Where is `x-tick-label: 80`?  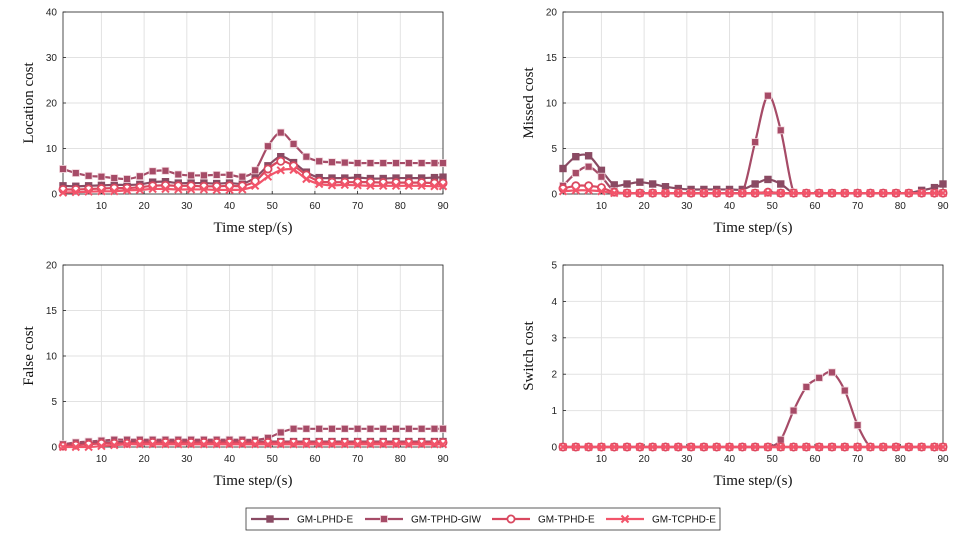 x-tick-label: 80 is located at coordinates (901, 206).